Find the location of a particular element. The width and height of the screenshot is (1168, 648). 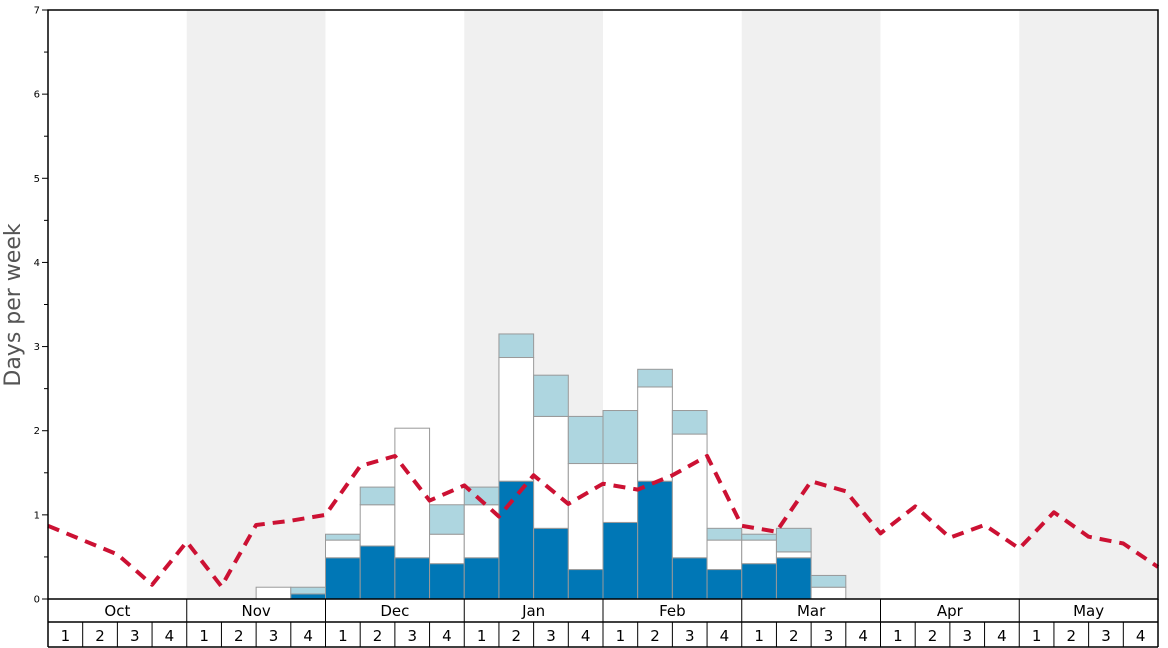

y-tick-label: 3 is located at coordinates (37, 347).